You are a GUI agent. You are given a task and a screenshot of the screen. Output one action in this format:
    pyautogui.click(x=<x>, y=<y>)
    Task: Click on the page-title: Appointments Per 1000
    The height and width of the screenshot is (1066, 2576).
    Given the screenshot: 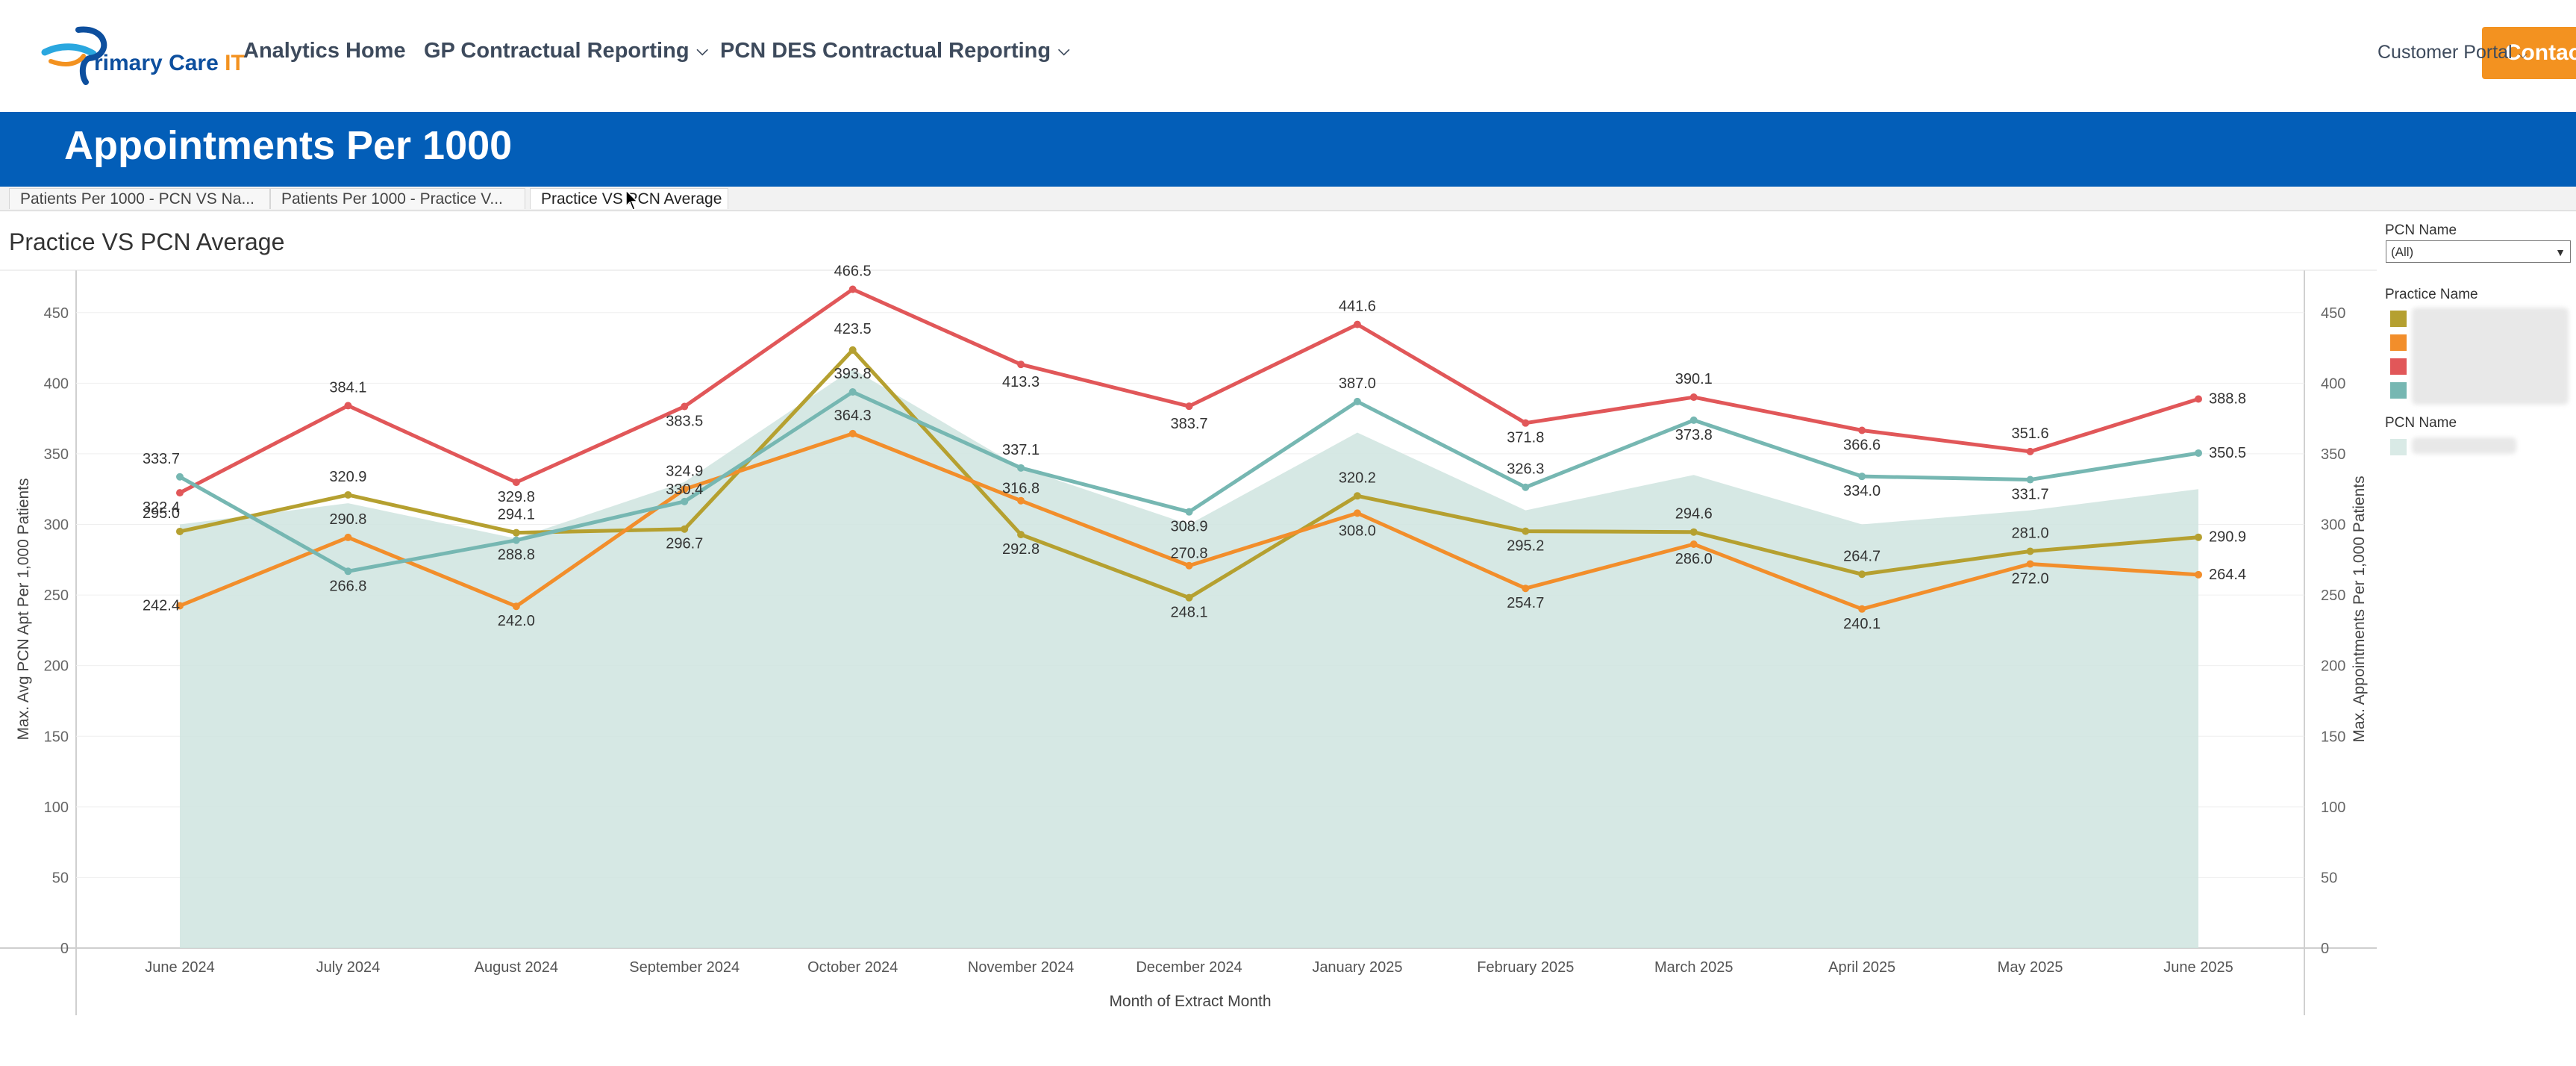 What is the action you would take?
    pyautogui.click(x=288, y=145)
    